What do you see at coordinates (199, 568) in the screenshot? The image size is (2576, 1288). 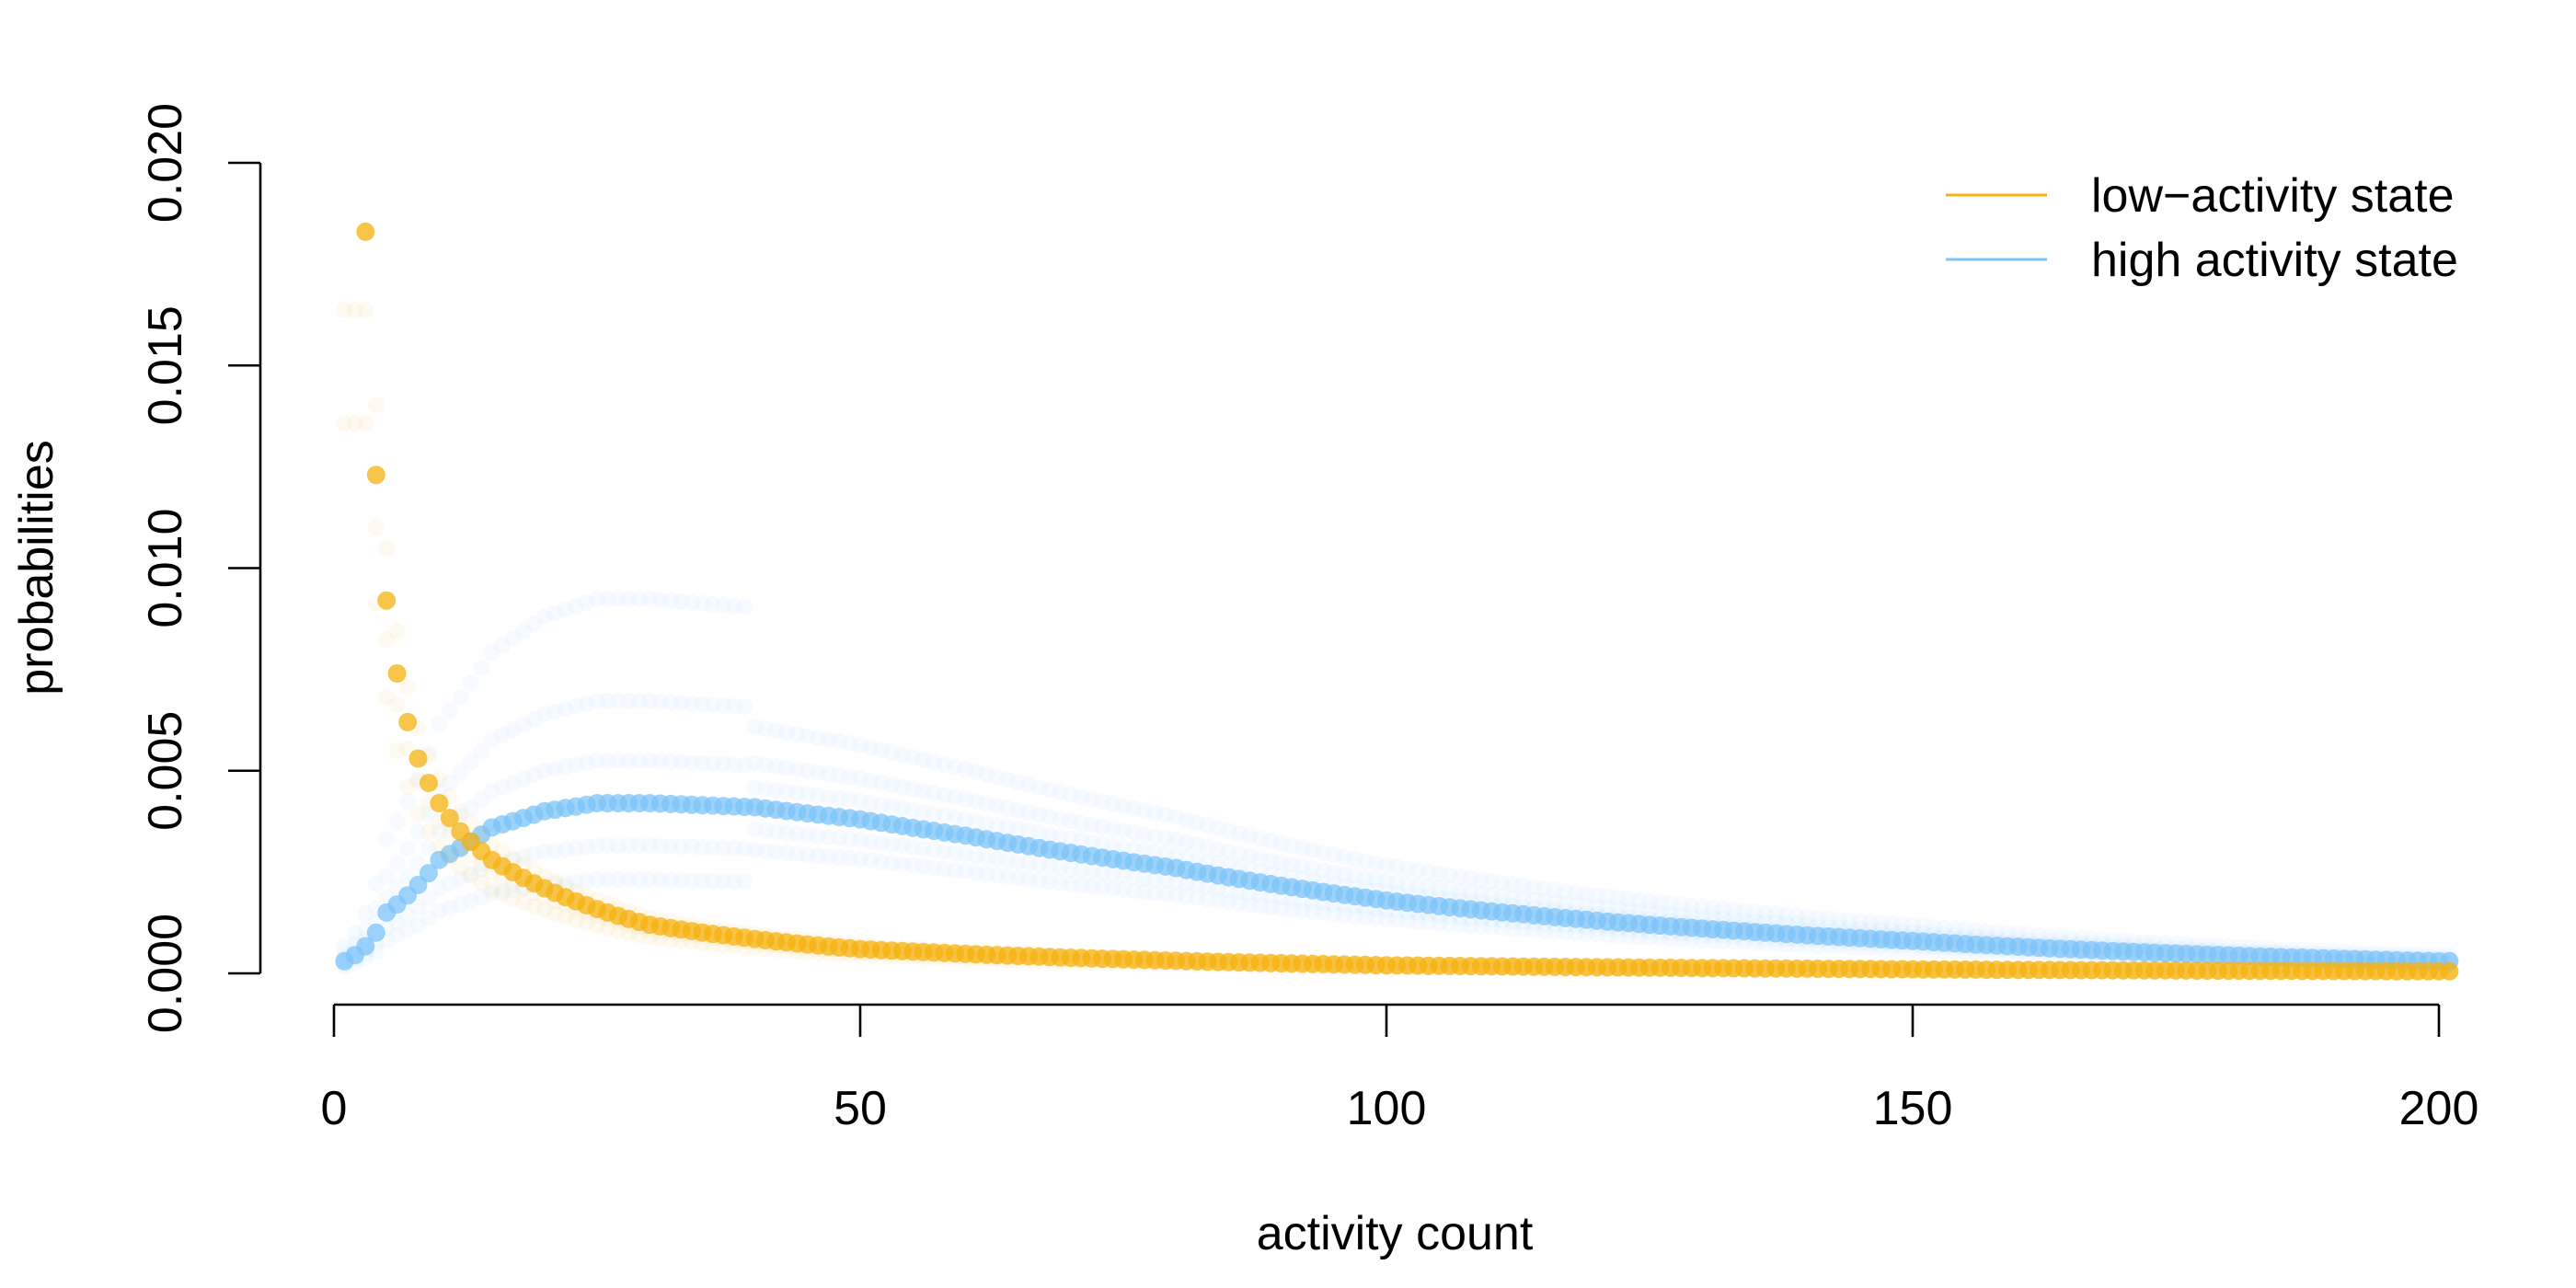 I see `y-ticks: 0.000 0.005 0.010 0.015 0.020` at bounding box center [199, 568].